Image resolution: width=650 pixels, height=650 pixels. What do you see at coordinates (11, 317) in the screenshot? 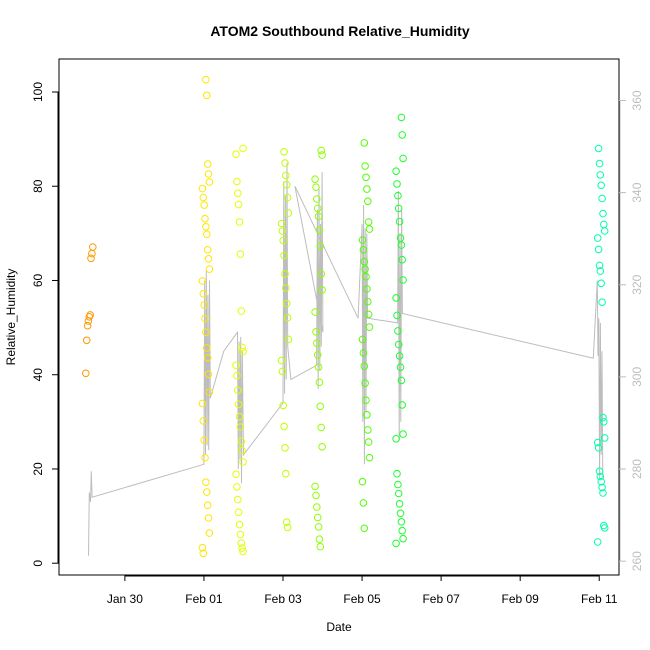
I see `y-axis-label: Relative_Humidity` at bounding box center [11, 317].